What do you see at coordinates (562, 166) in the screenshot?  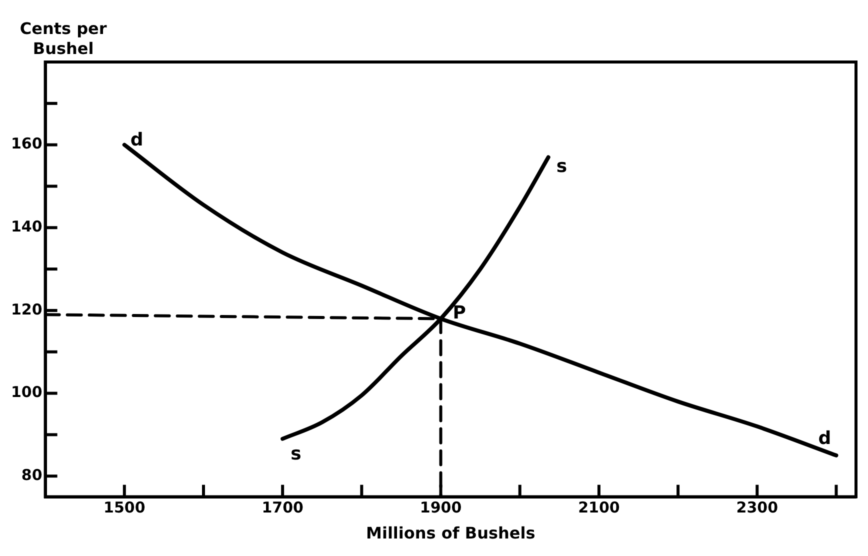 I see `text: s` at bounding box center [562, 166].